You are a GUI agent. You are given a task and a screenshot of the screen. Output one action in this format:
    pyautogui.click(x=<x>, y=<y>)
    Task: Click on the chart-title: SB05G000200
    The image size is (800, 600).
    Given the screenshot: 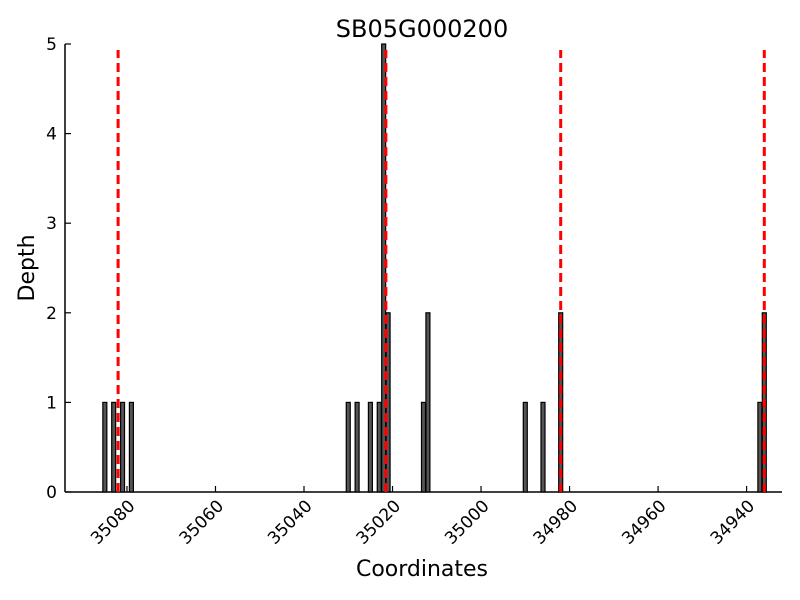 What is the action you would take?
    pyautogui.click(x=422, y=29)
    